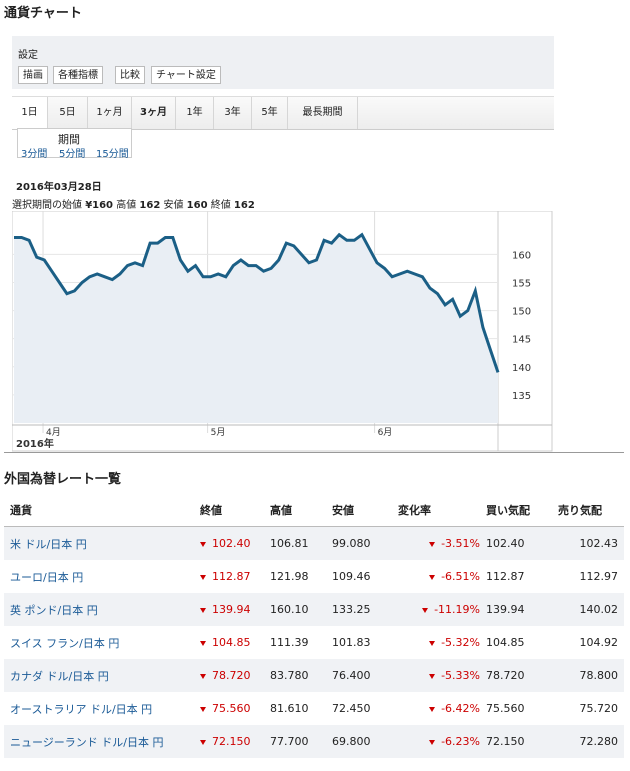  I want to click on y-tick-label: 140, so click(521, 368).